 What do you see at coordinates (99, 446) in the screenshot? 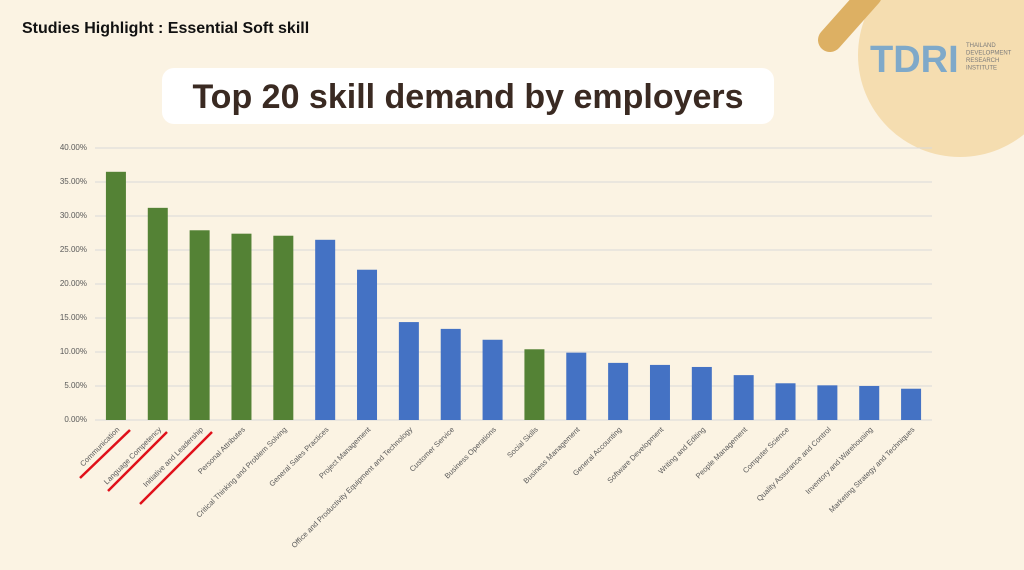
I see `x-tick-label: Communication` at bounding box center [99, 446].